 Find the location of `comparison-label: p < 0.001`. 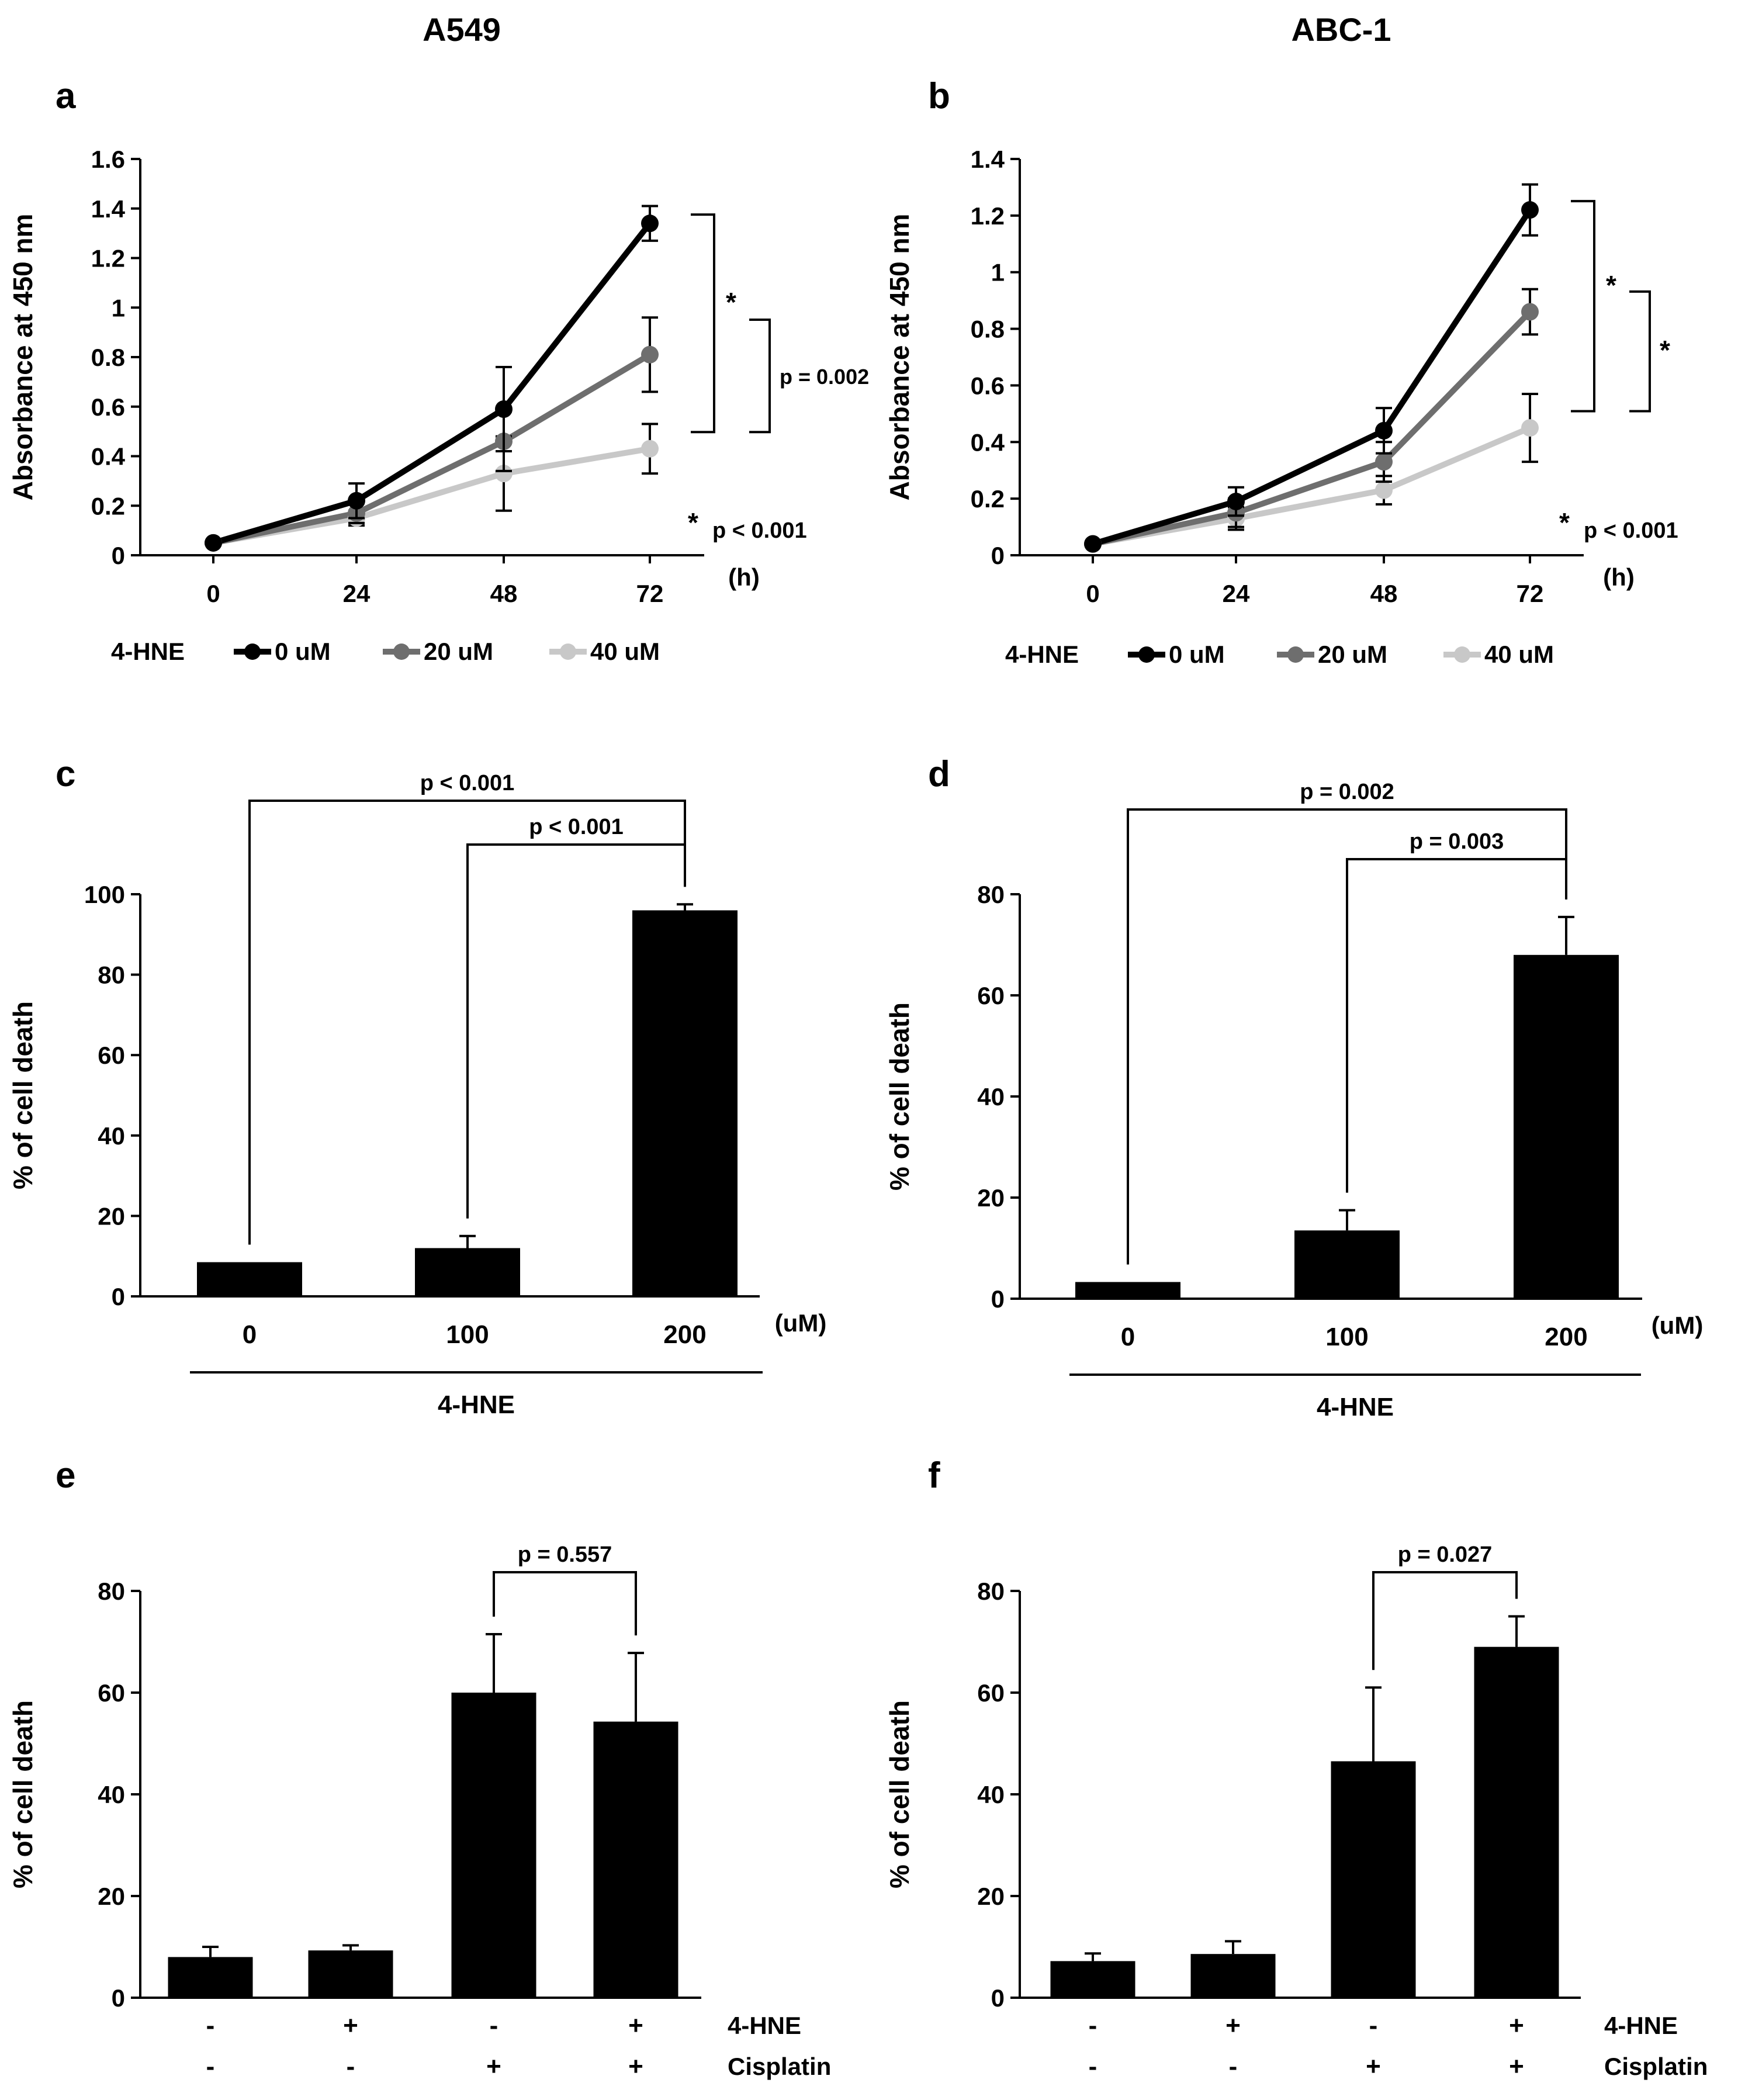

comparison-label: p < 0.001 is located at coordinates (467, 783).